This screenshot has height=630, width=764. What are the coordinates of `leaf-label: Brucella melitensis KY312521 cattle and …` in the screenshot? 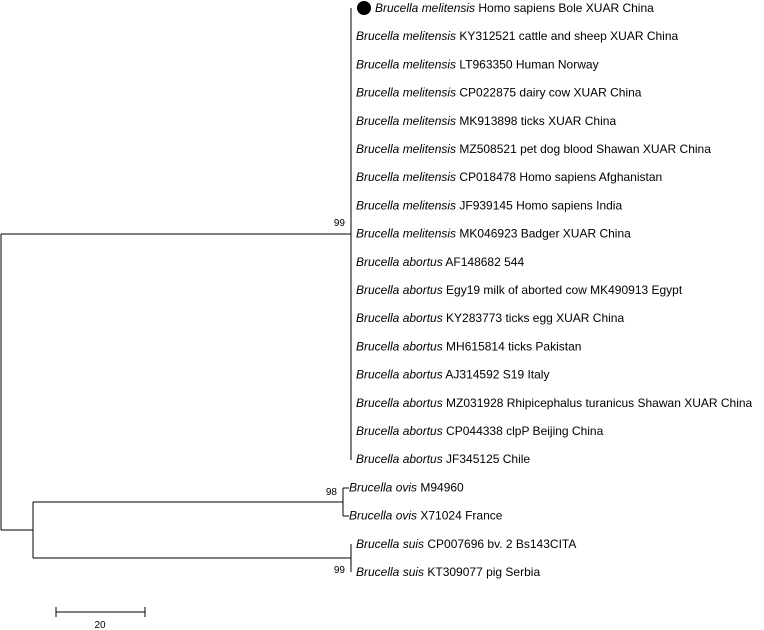 It's located at (517, 36).